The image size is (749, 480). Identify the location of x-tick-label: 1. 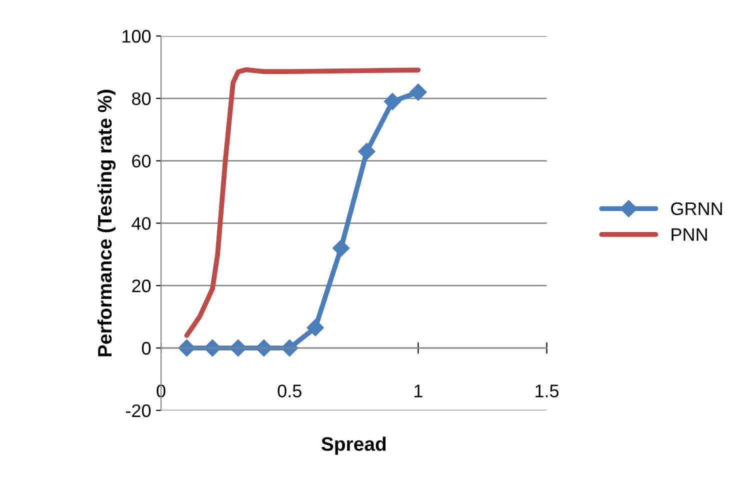
(418, 391).